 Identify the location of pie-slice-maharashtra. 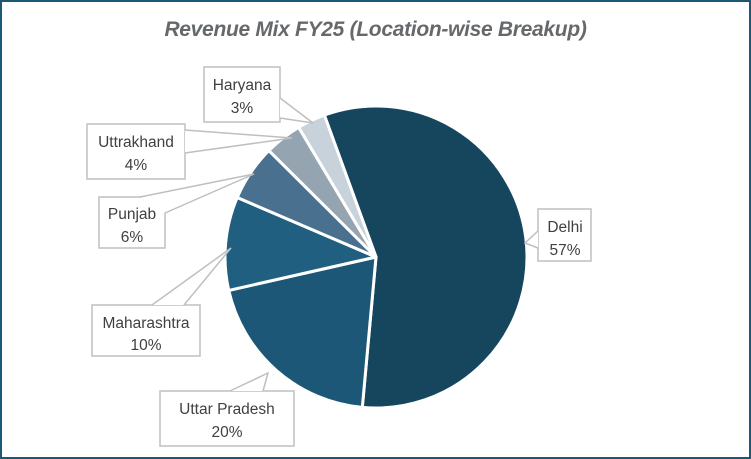
(300, 244).